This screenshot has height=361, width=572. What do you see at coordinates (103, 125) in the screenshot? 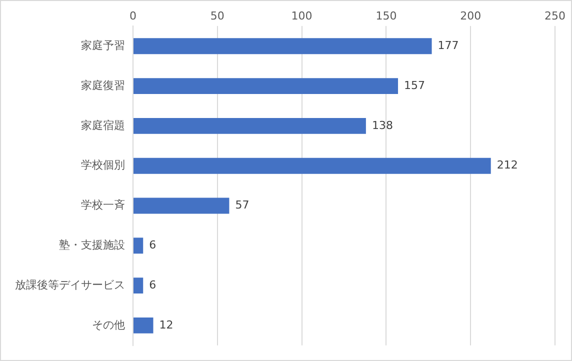
I see `y-tick-label: 家庭宿題` at bounding box center [103, 125].